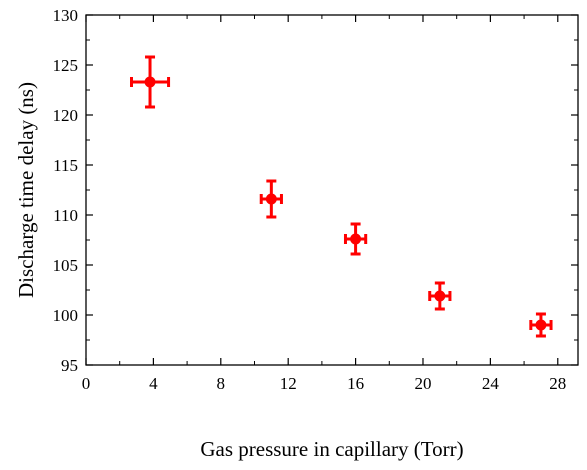  Describe the element at coordinates (557, 383) in the screenshot. I see `x-tick-label: 28` at that location.